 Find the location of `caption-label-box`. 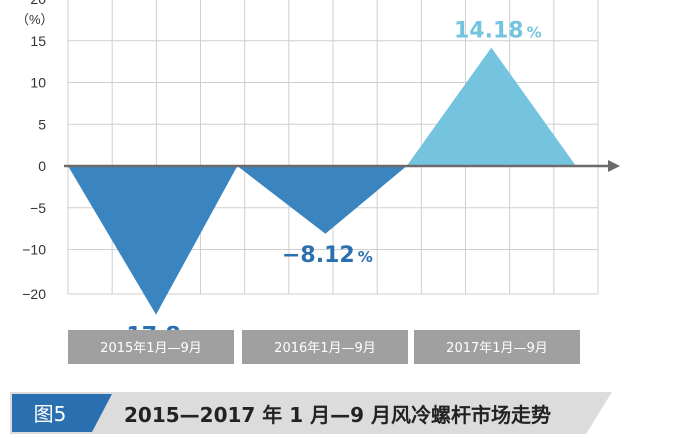

caption-label-box is located at coordinates (62, 413).